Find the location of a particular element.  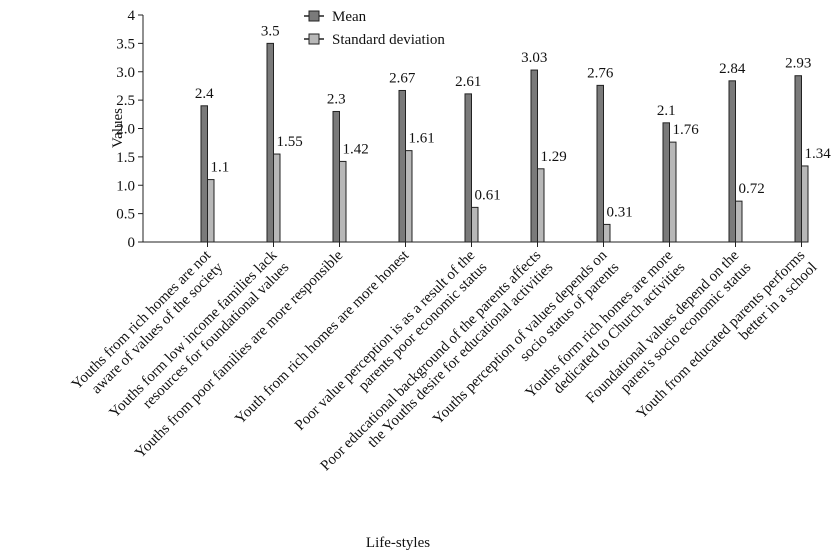

y-tick-label: 2.5 is located at coordinates (125, 101).